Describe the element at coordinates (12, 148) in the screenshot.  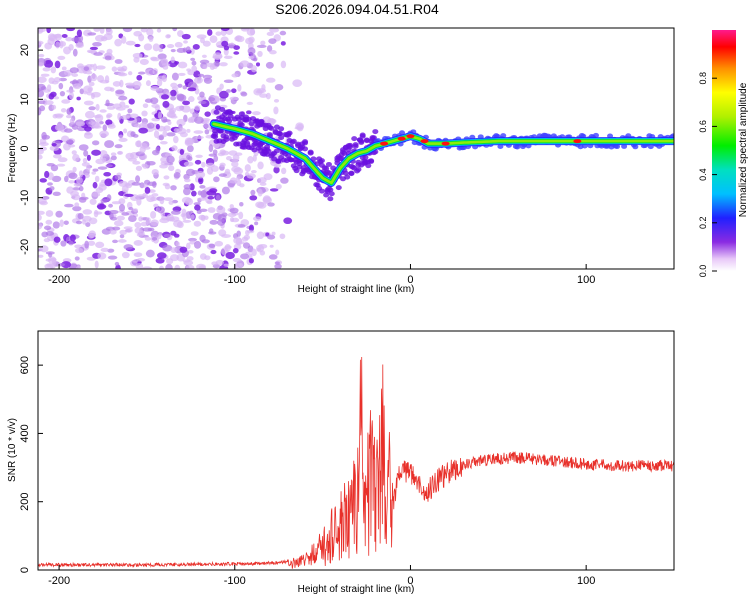
I see `spectrogram-y-label: Frequency (Hz)` at that location.